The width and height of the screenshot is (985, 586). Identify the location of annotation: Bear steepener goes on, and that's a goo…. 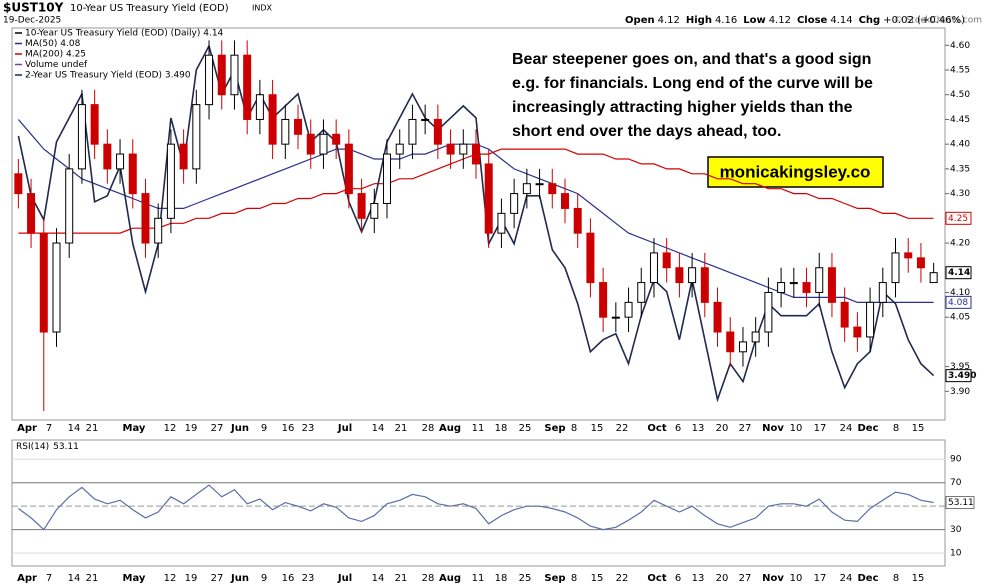
(691, 59).